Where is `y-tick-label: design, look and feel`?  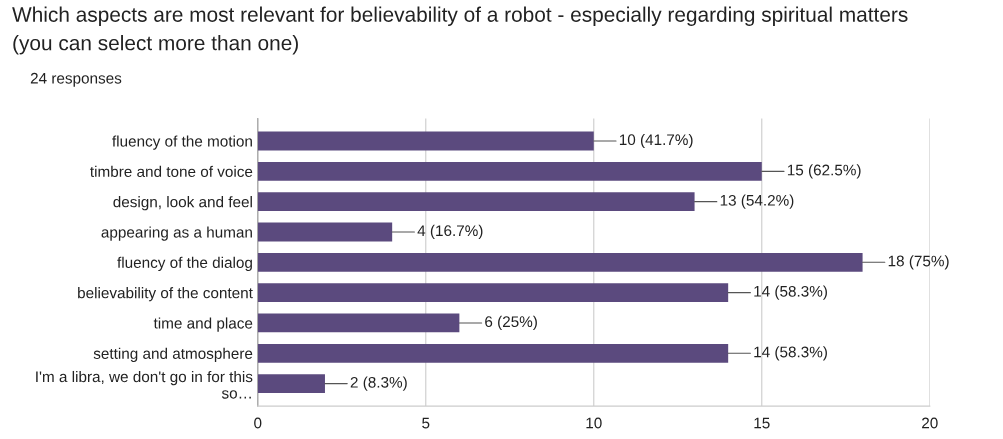
y-tick-label: design, look and feel is located at coordinates (182, 203).